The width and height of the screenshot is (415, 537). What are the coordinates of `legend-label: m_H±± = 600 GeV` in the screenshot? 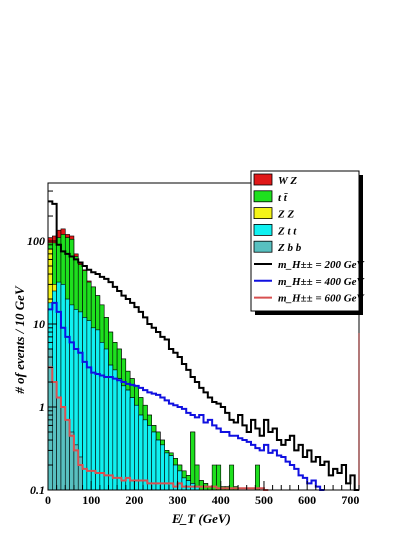 It's located at (322, 299).